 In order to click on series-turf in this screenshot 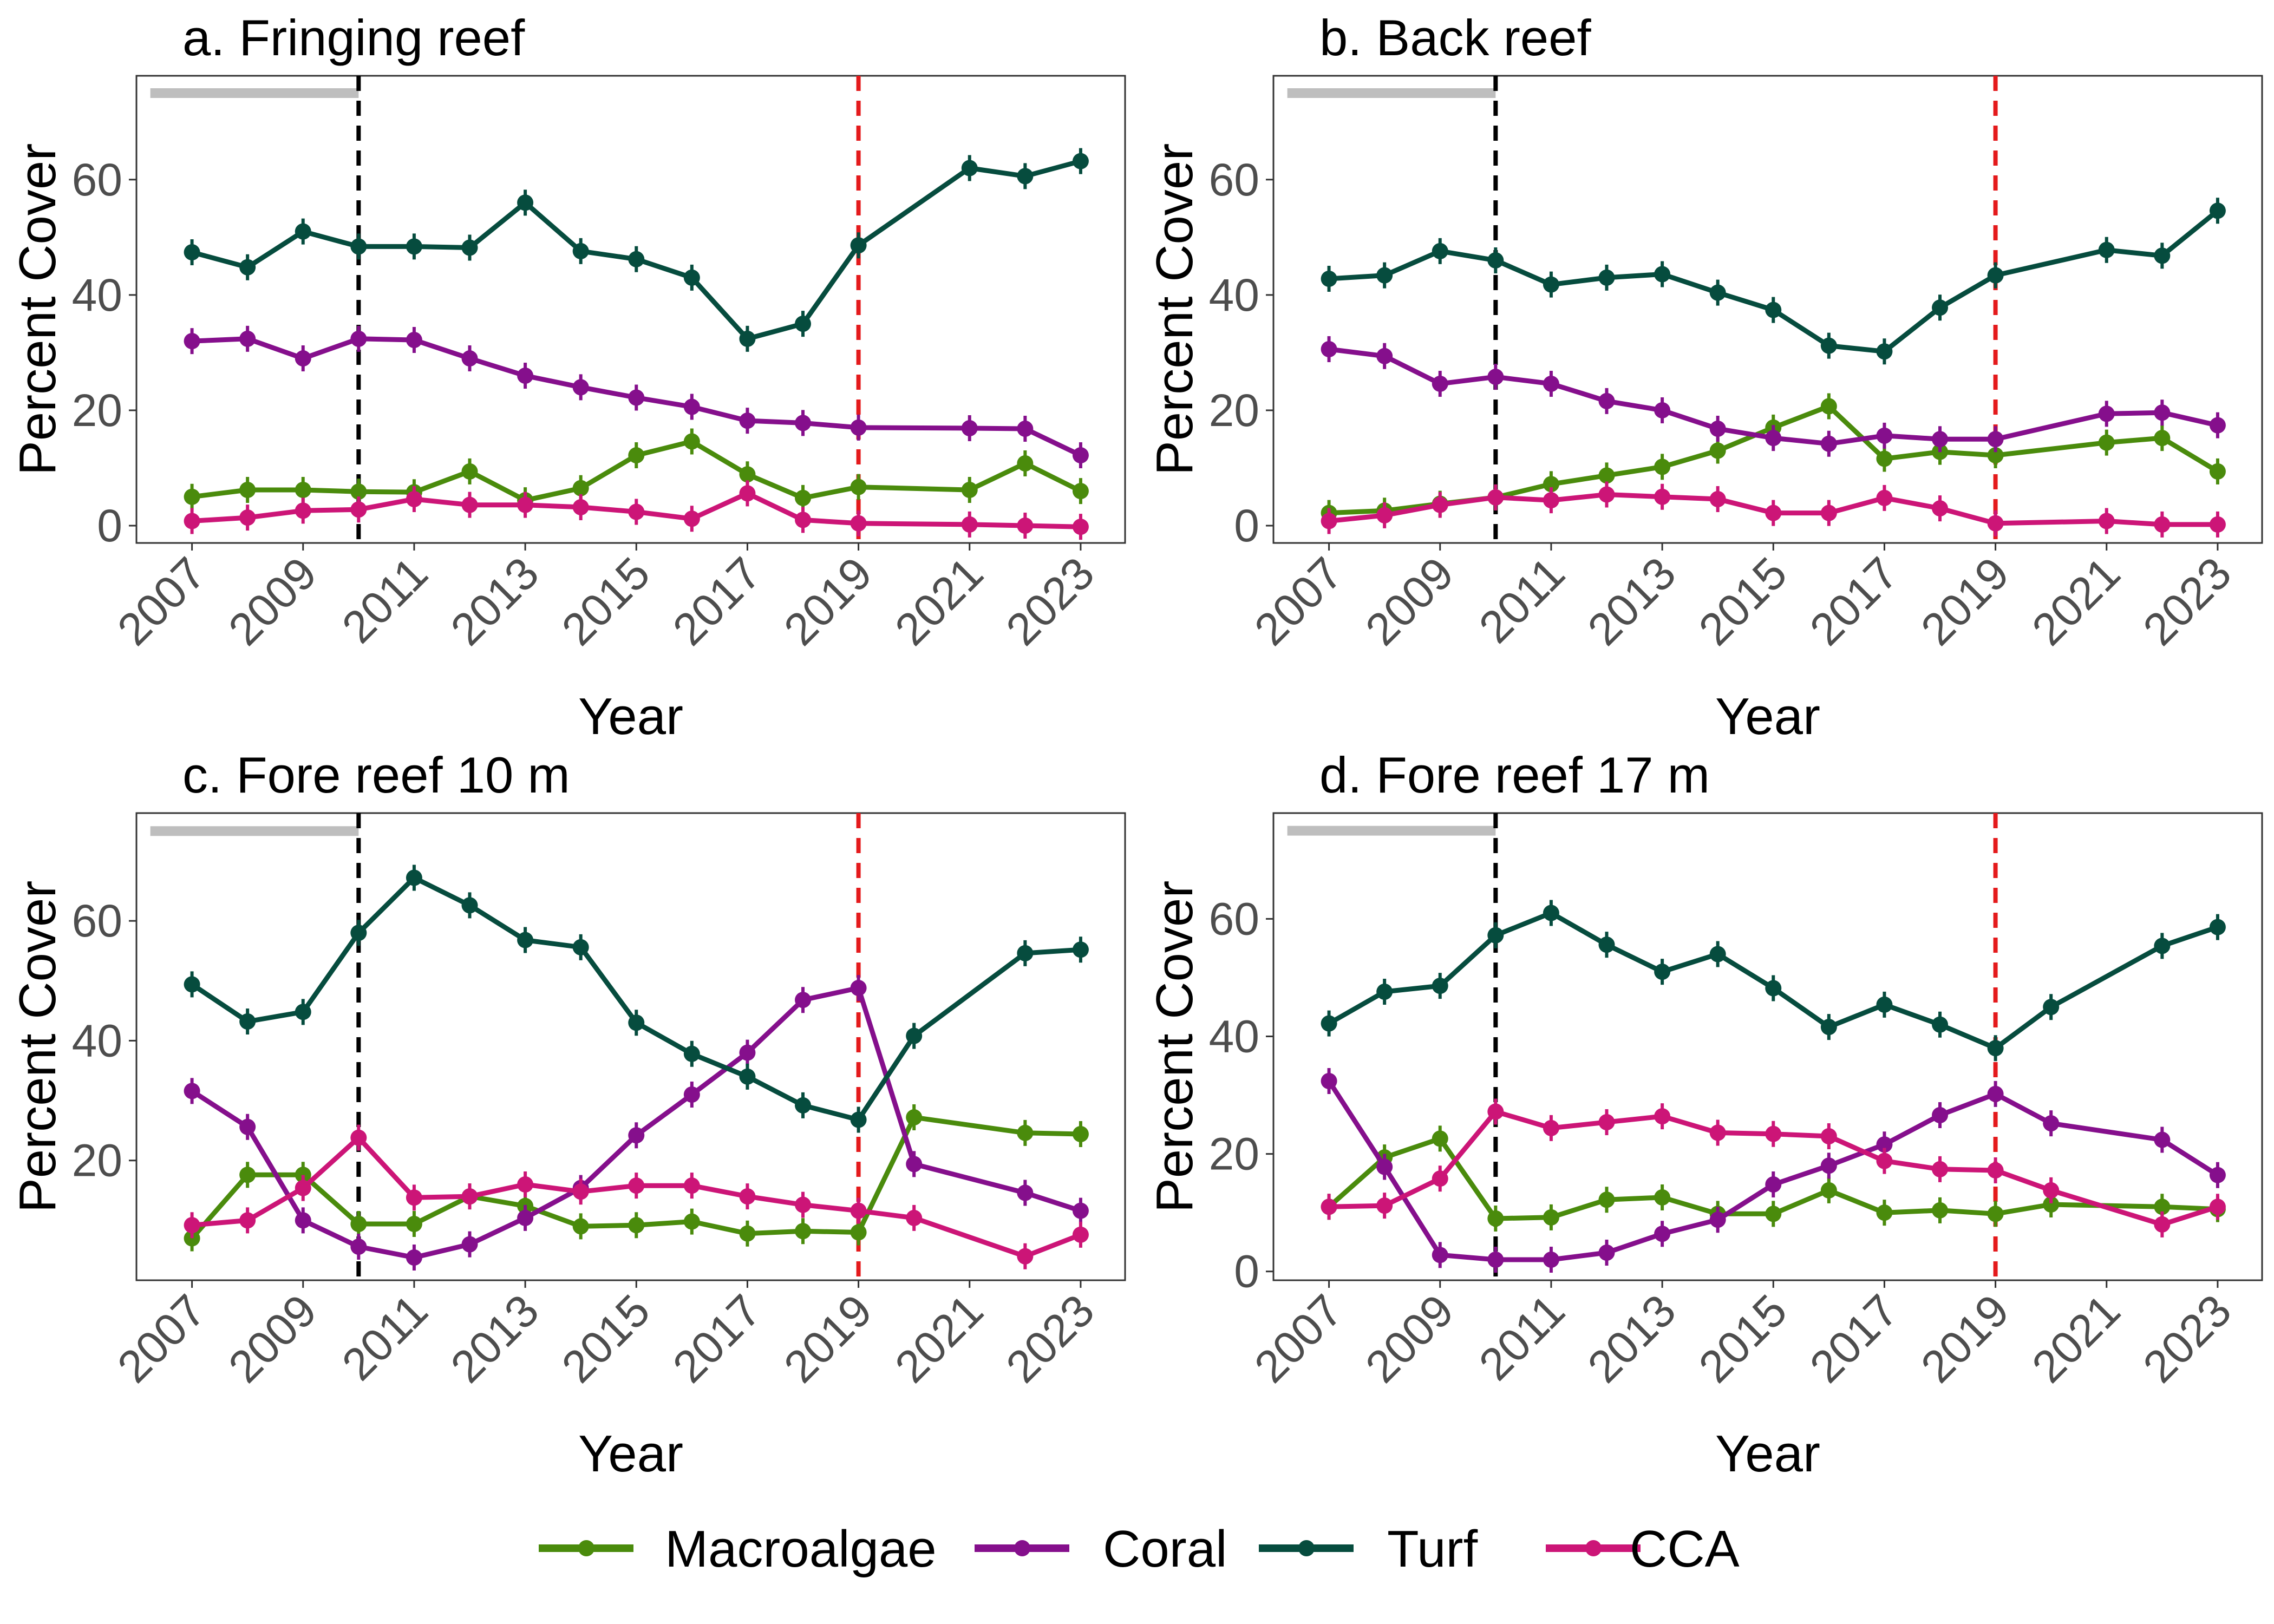, I will do `click(637, 250)`.